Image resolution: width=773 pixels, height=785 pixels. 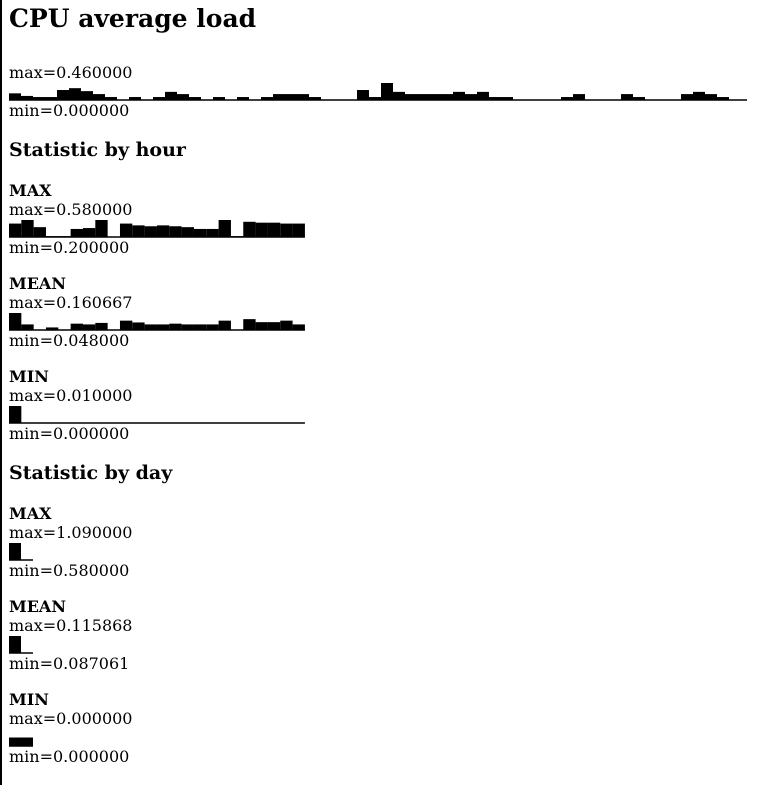 I want to click on stat-block: MIN max=0.010000 min=0.000000, so click(x=391, y=405).